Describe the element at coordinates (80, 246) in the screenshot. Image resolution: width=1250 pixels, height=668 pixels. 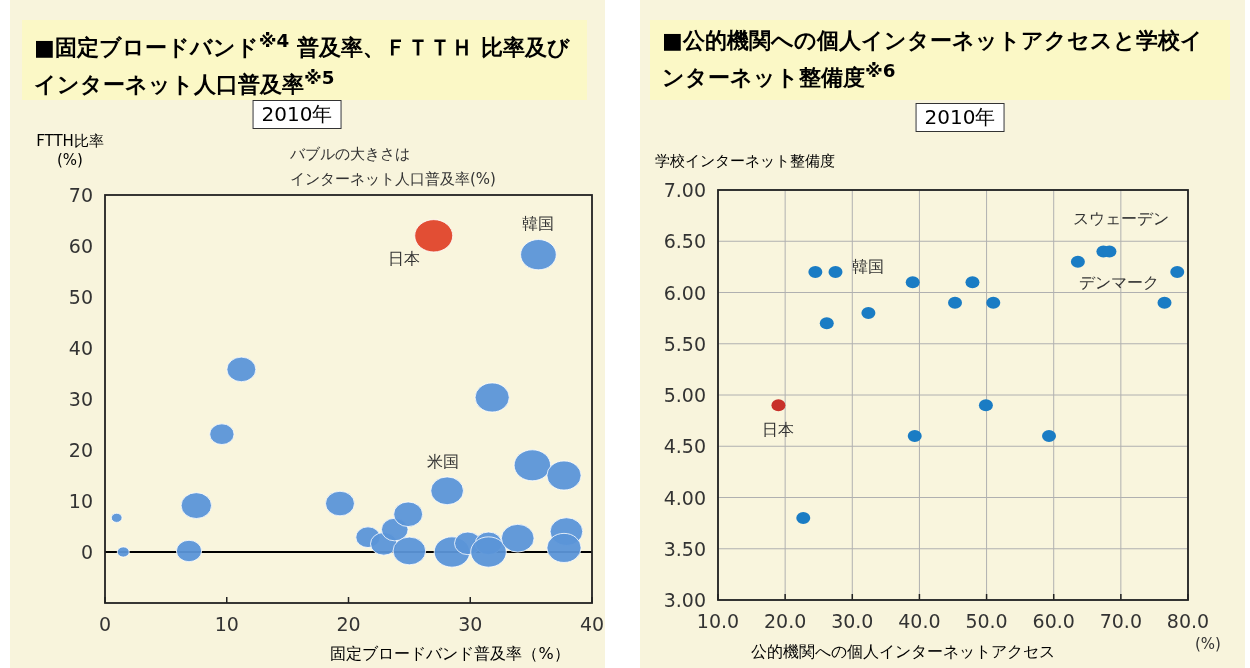
I see `y-tick-label: 60` at that location.